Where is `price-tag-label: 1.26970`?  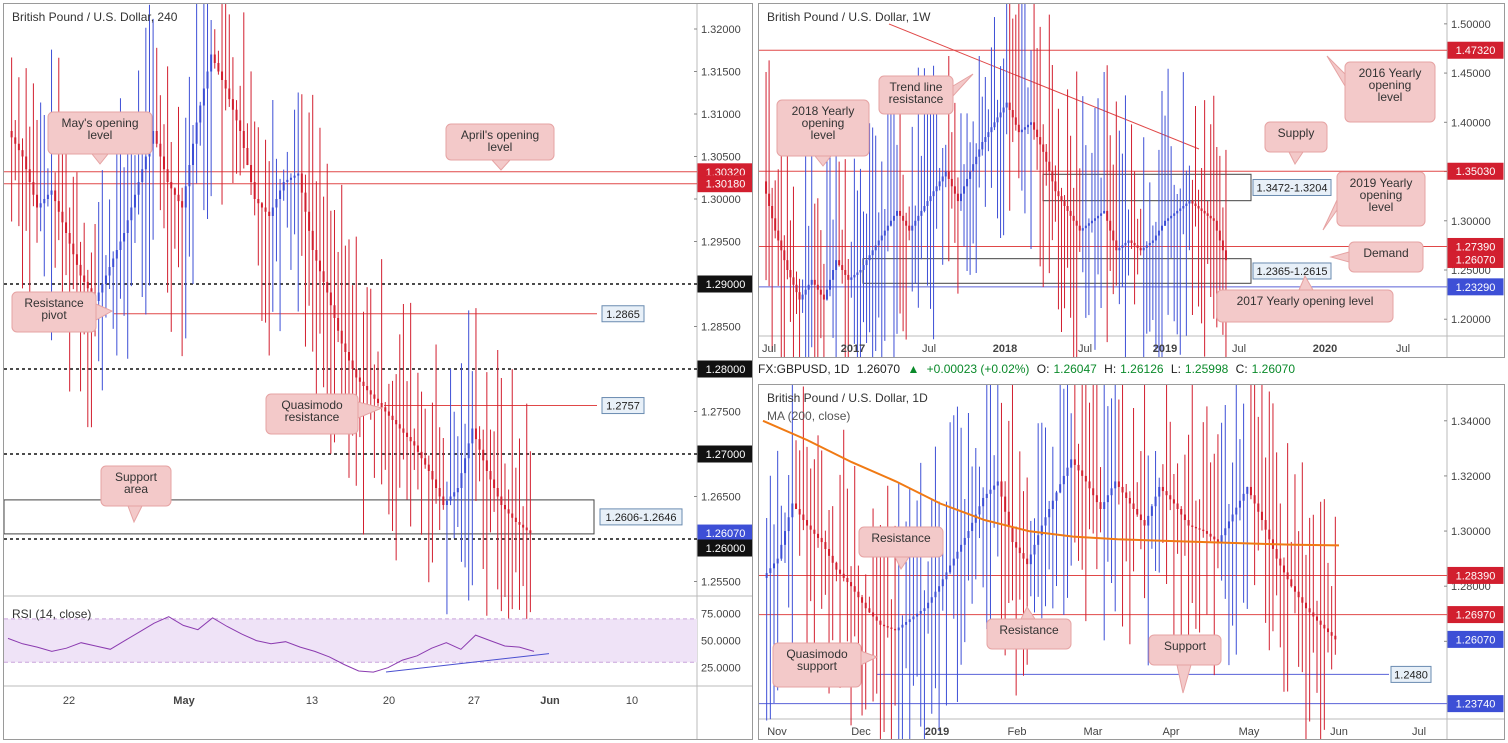
price-tag-label: 1.26970 is located at coordinates (1476, 616).